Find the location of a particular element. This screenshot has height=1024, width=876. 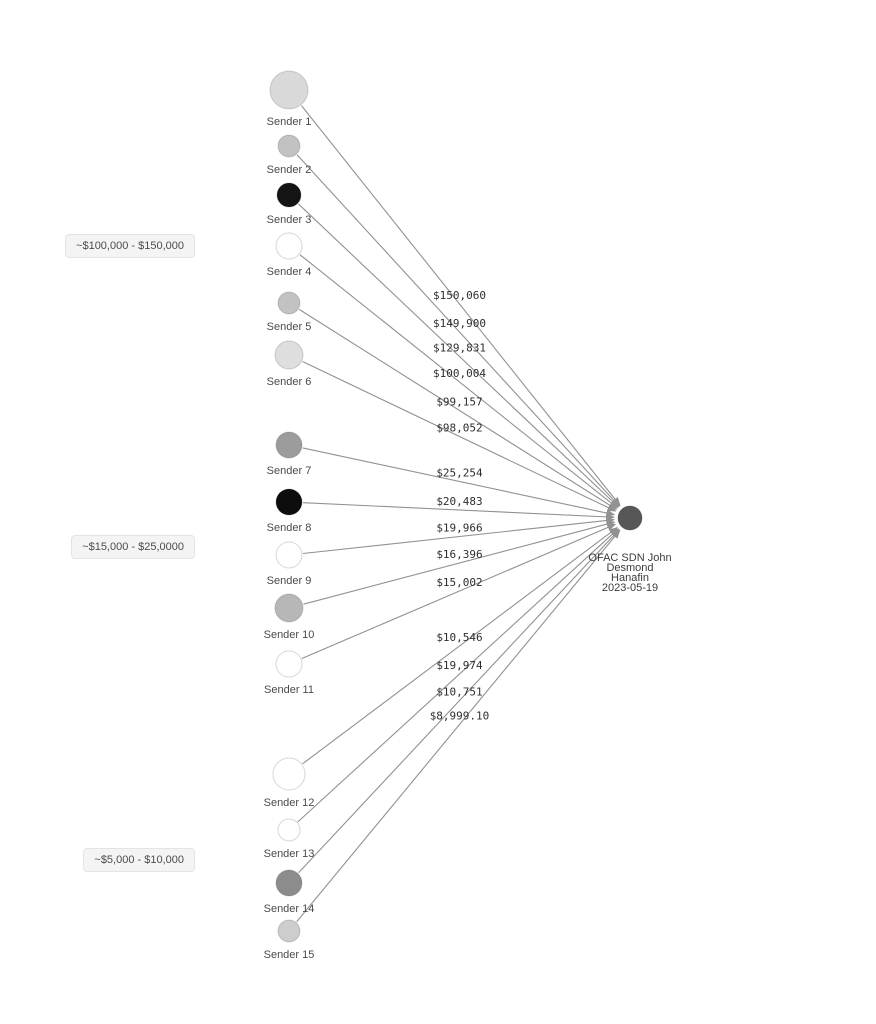

edge-amount-label: $99,157 is located at coordinates (459, 402).